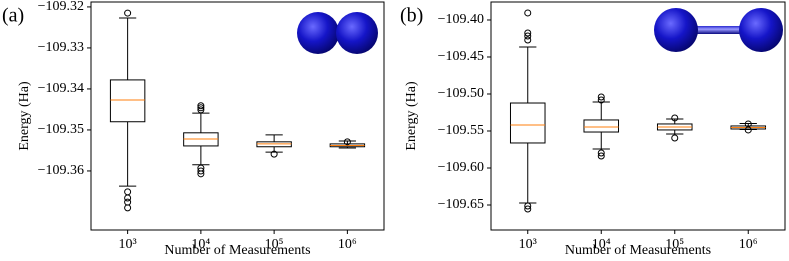 The image size is (789, 261). Describe the element at coordinates (461, 167) in the screenshot. I see `y-tick-label: −109.60` at that location.